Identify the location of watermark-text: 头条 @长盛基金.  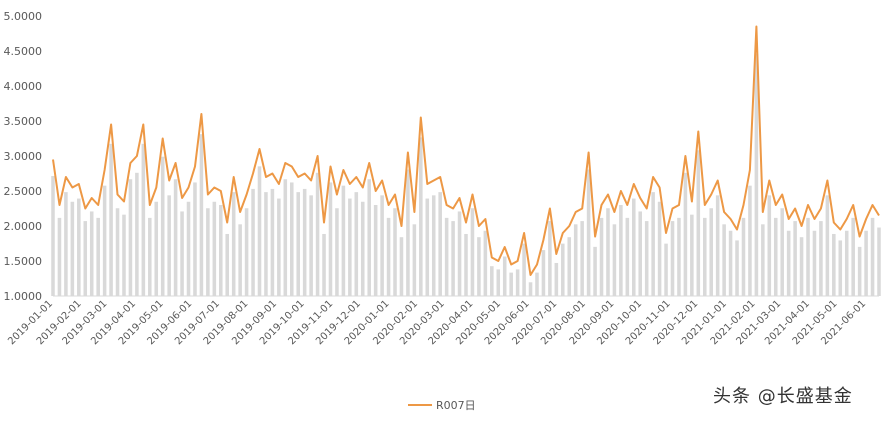
(783, 396).